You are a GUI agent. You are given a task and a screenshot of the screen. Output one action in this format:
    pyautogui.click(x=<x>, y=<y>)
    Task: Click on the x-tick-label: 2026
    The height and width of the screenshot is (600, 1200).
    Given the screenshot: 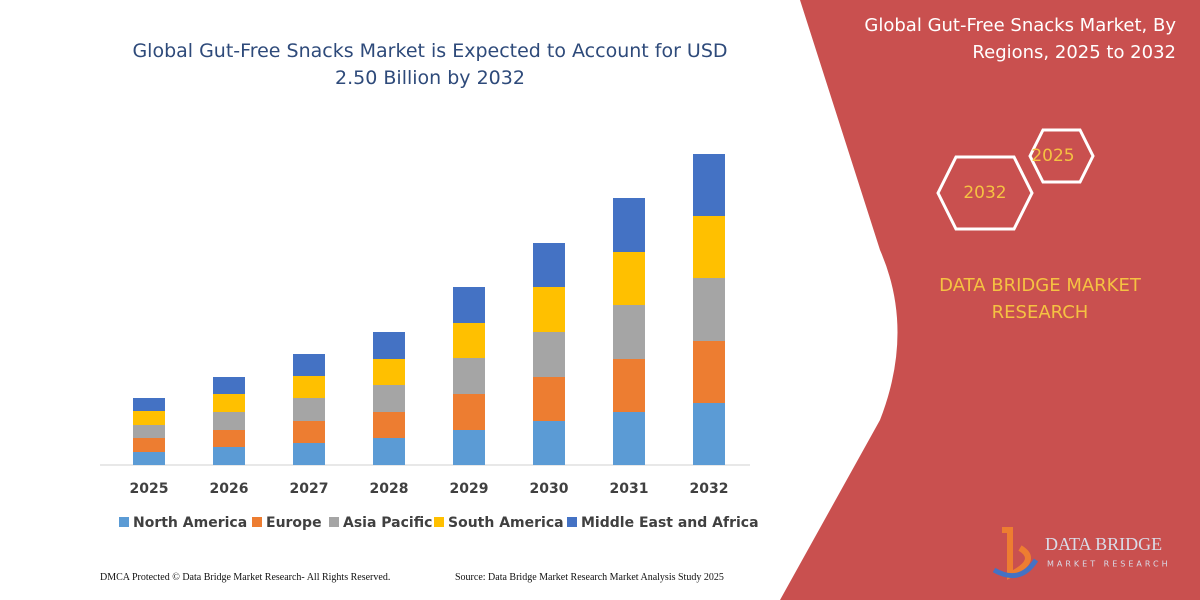 What is the action you would take?
    pyautogui.click(x=229, y=489)
    